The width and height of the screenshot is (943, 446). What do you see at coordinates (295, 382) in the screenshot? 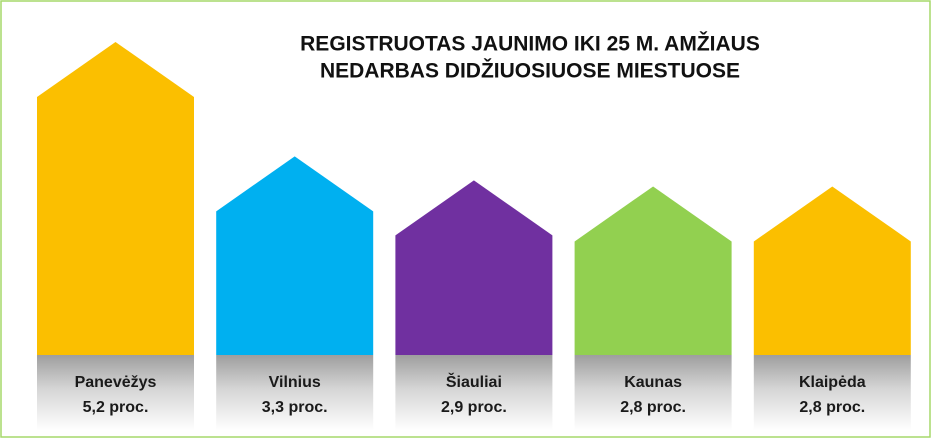
I see `category-label: Vilnius` at bounding box center [295, 382].